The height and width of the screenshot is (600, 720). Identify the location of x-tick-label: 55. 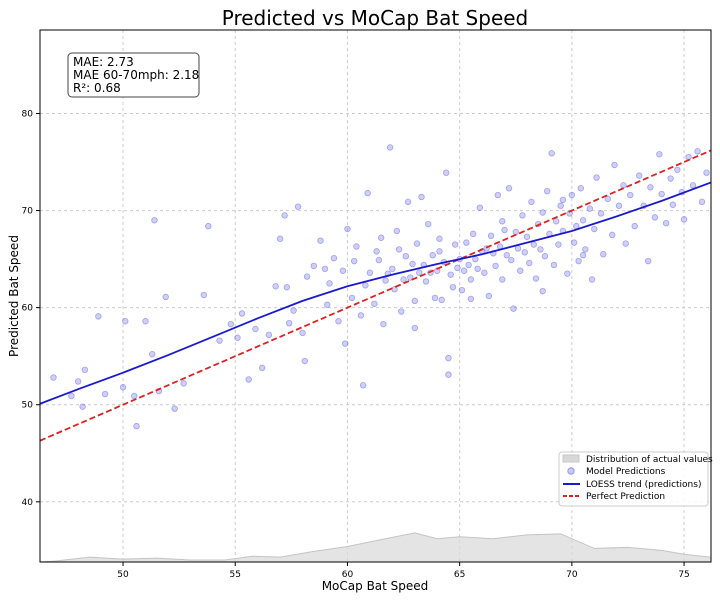
(235, 575).